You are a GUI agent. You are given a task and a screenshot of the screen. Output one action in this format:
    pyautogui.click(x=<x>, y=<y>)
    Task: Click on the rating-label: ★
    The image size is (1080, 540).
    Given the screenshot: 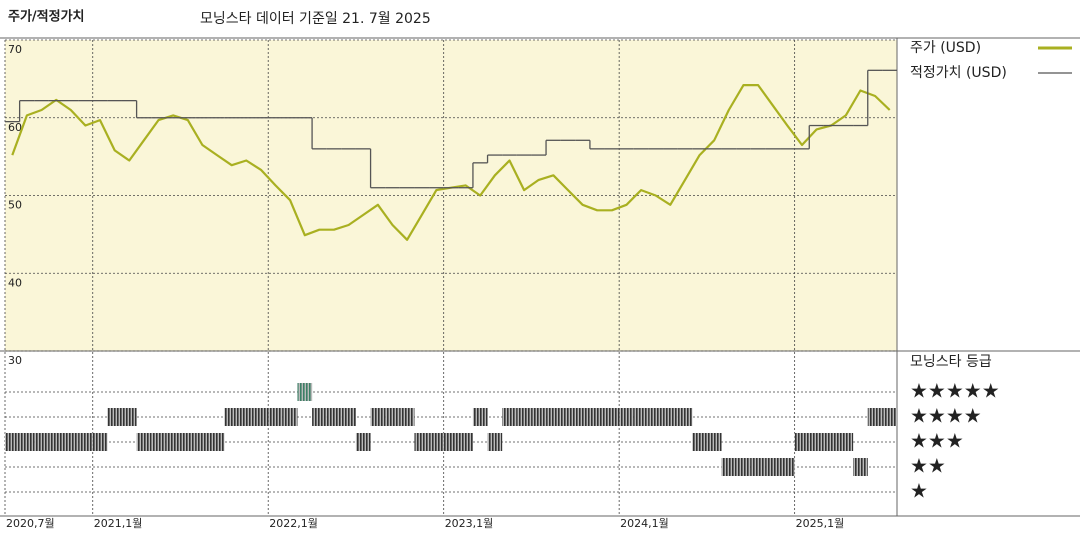 What is the action you would take?
    pyautogui.click(x=919, y=491)
    